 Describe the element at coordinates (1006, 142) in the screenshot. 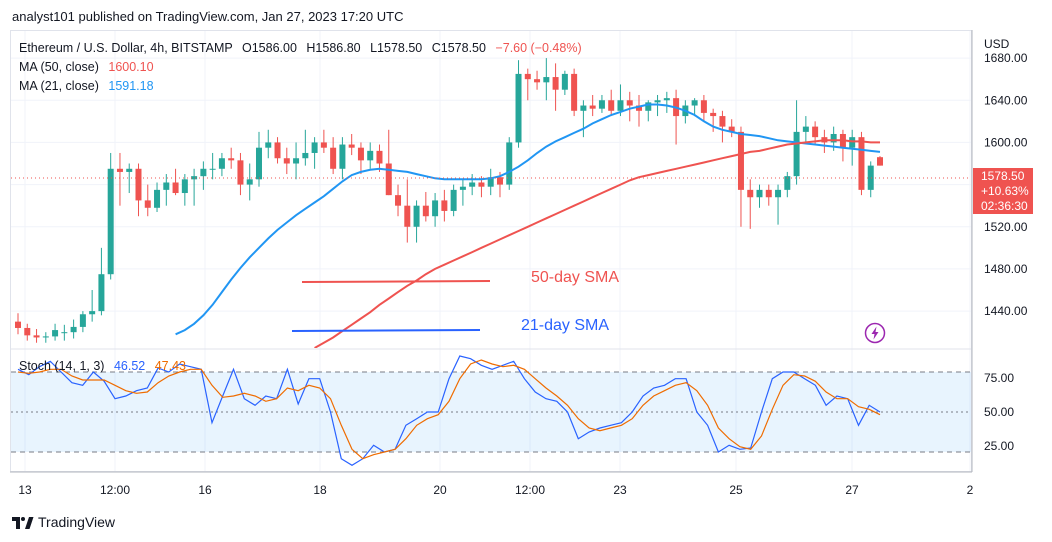

I see `price-tick-2: 1600.00` at that location.